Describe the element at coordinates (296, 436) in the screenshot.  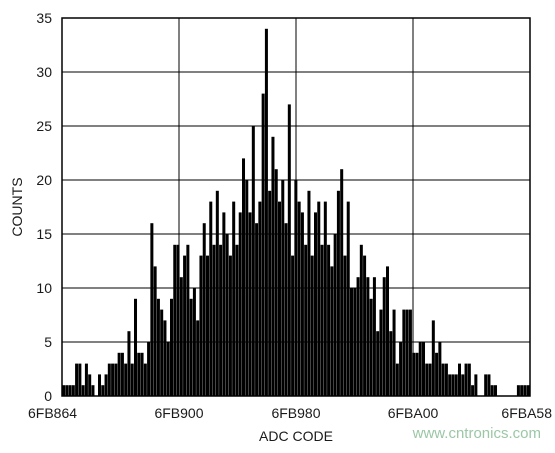
I see `x-axis-title: ADC CODE` at that location.